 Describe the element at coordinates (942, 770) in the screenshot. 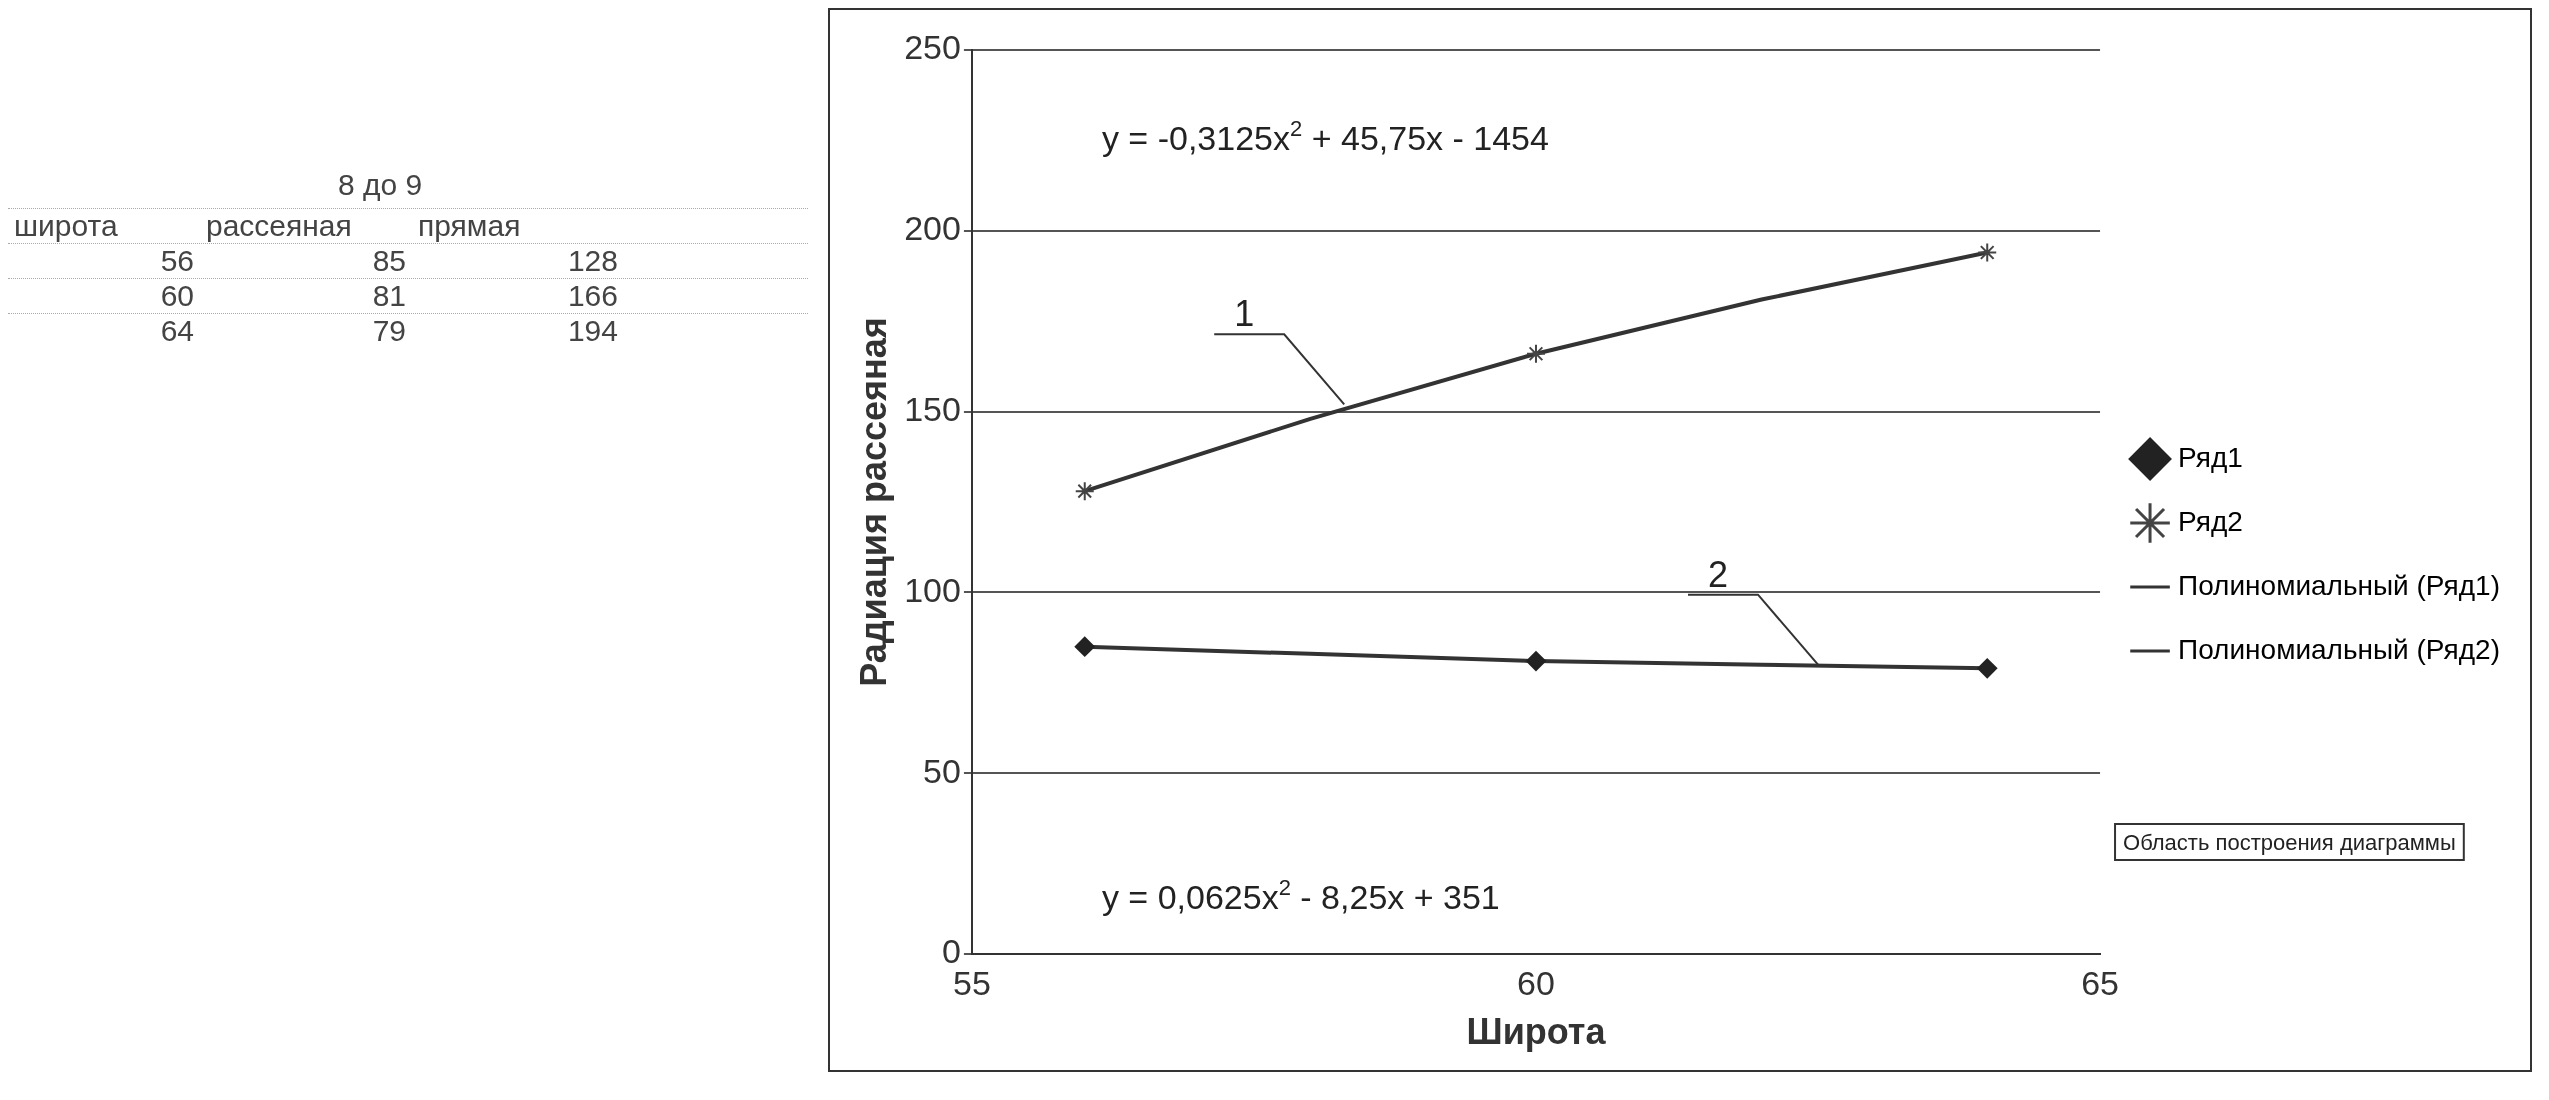

I see `y-tick-label: 50` at that location.